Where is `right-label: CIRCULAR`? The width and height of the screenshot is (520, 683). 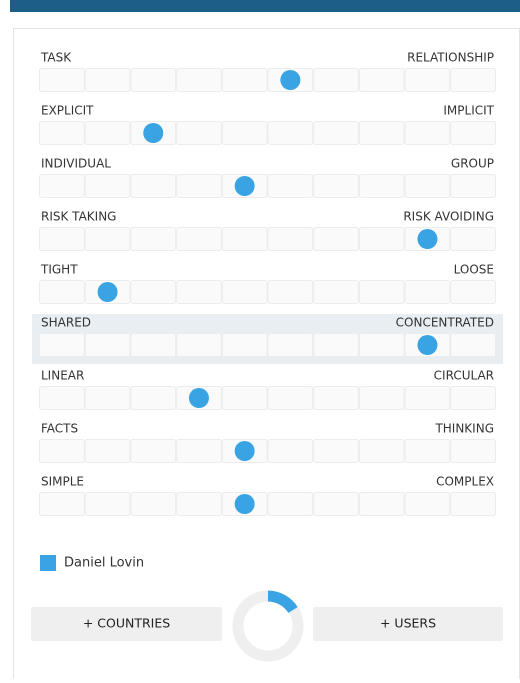 right-label: CIRCULAR is located at coordinates (464, 376).